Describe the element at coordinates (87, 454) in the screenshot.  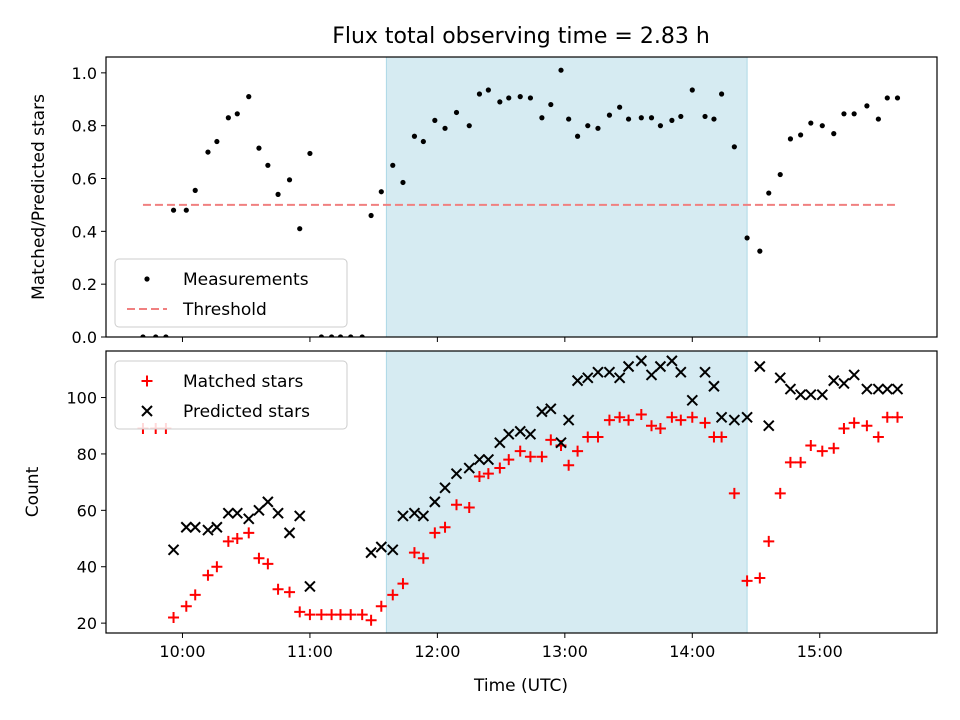
I see `y-tick-label: 80` at that location.